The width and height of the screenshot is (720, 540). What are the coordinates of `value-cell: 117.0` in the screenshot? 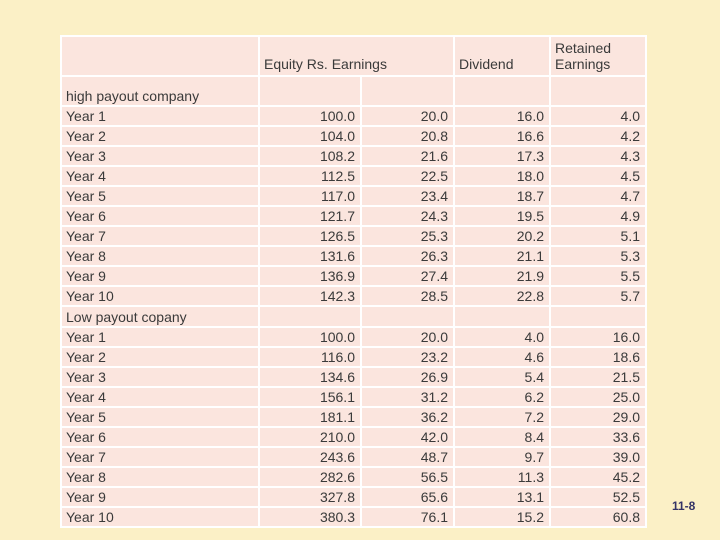 It's located at (310, 196).